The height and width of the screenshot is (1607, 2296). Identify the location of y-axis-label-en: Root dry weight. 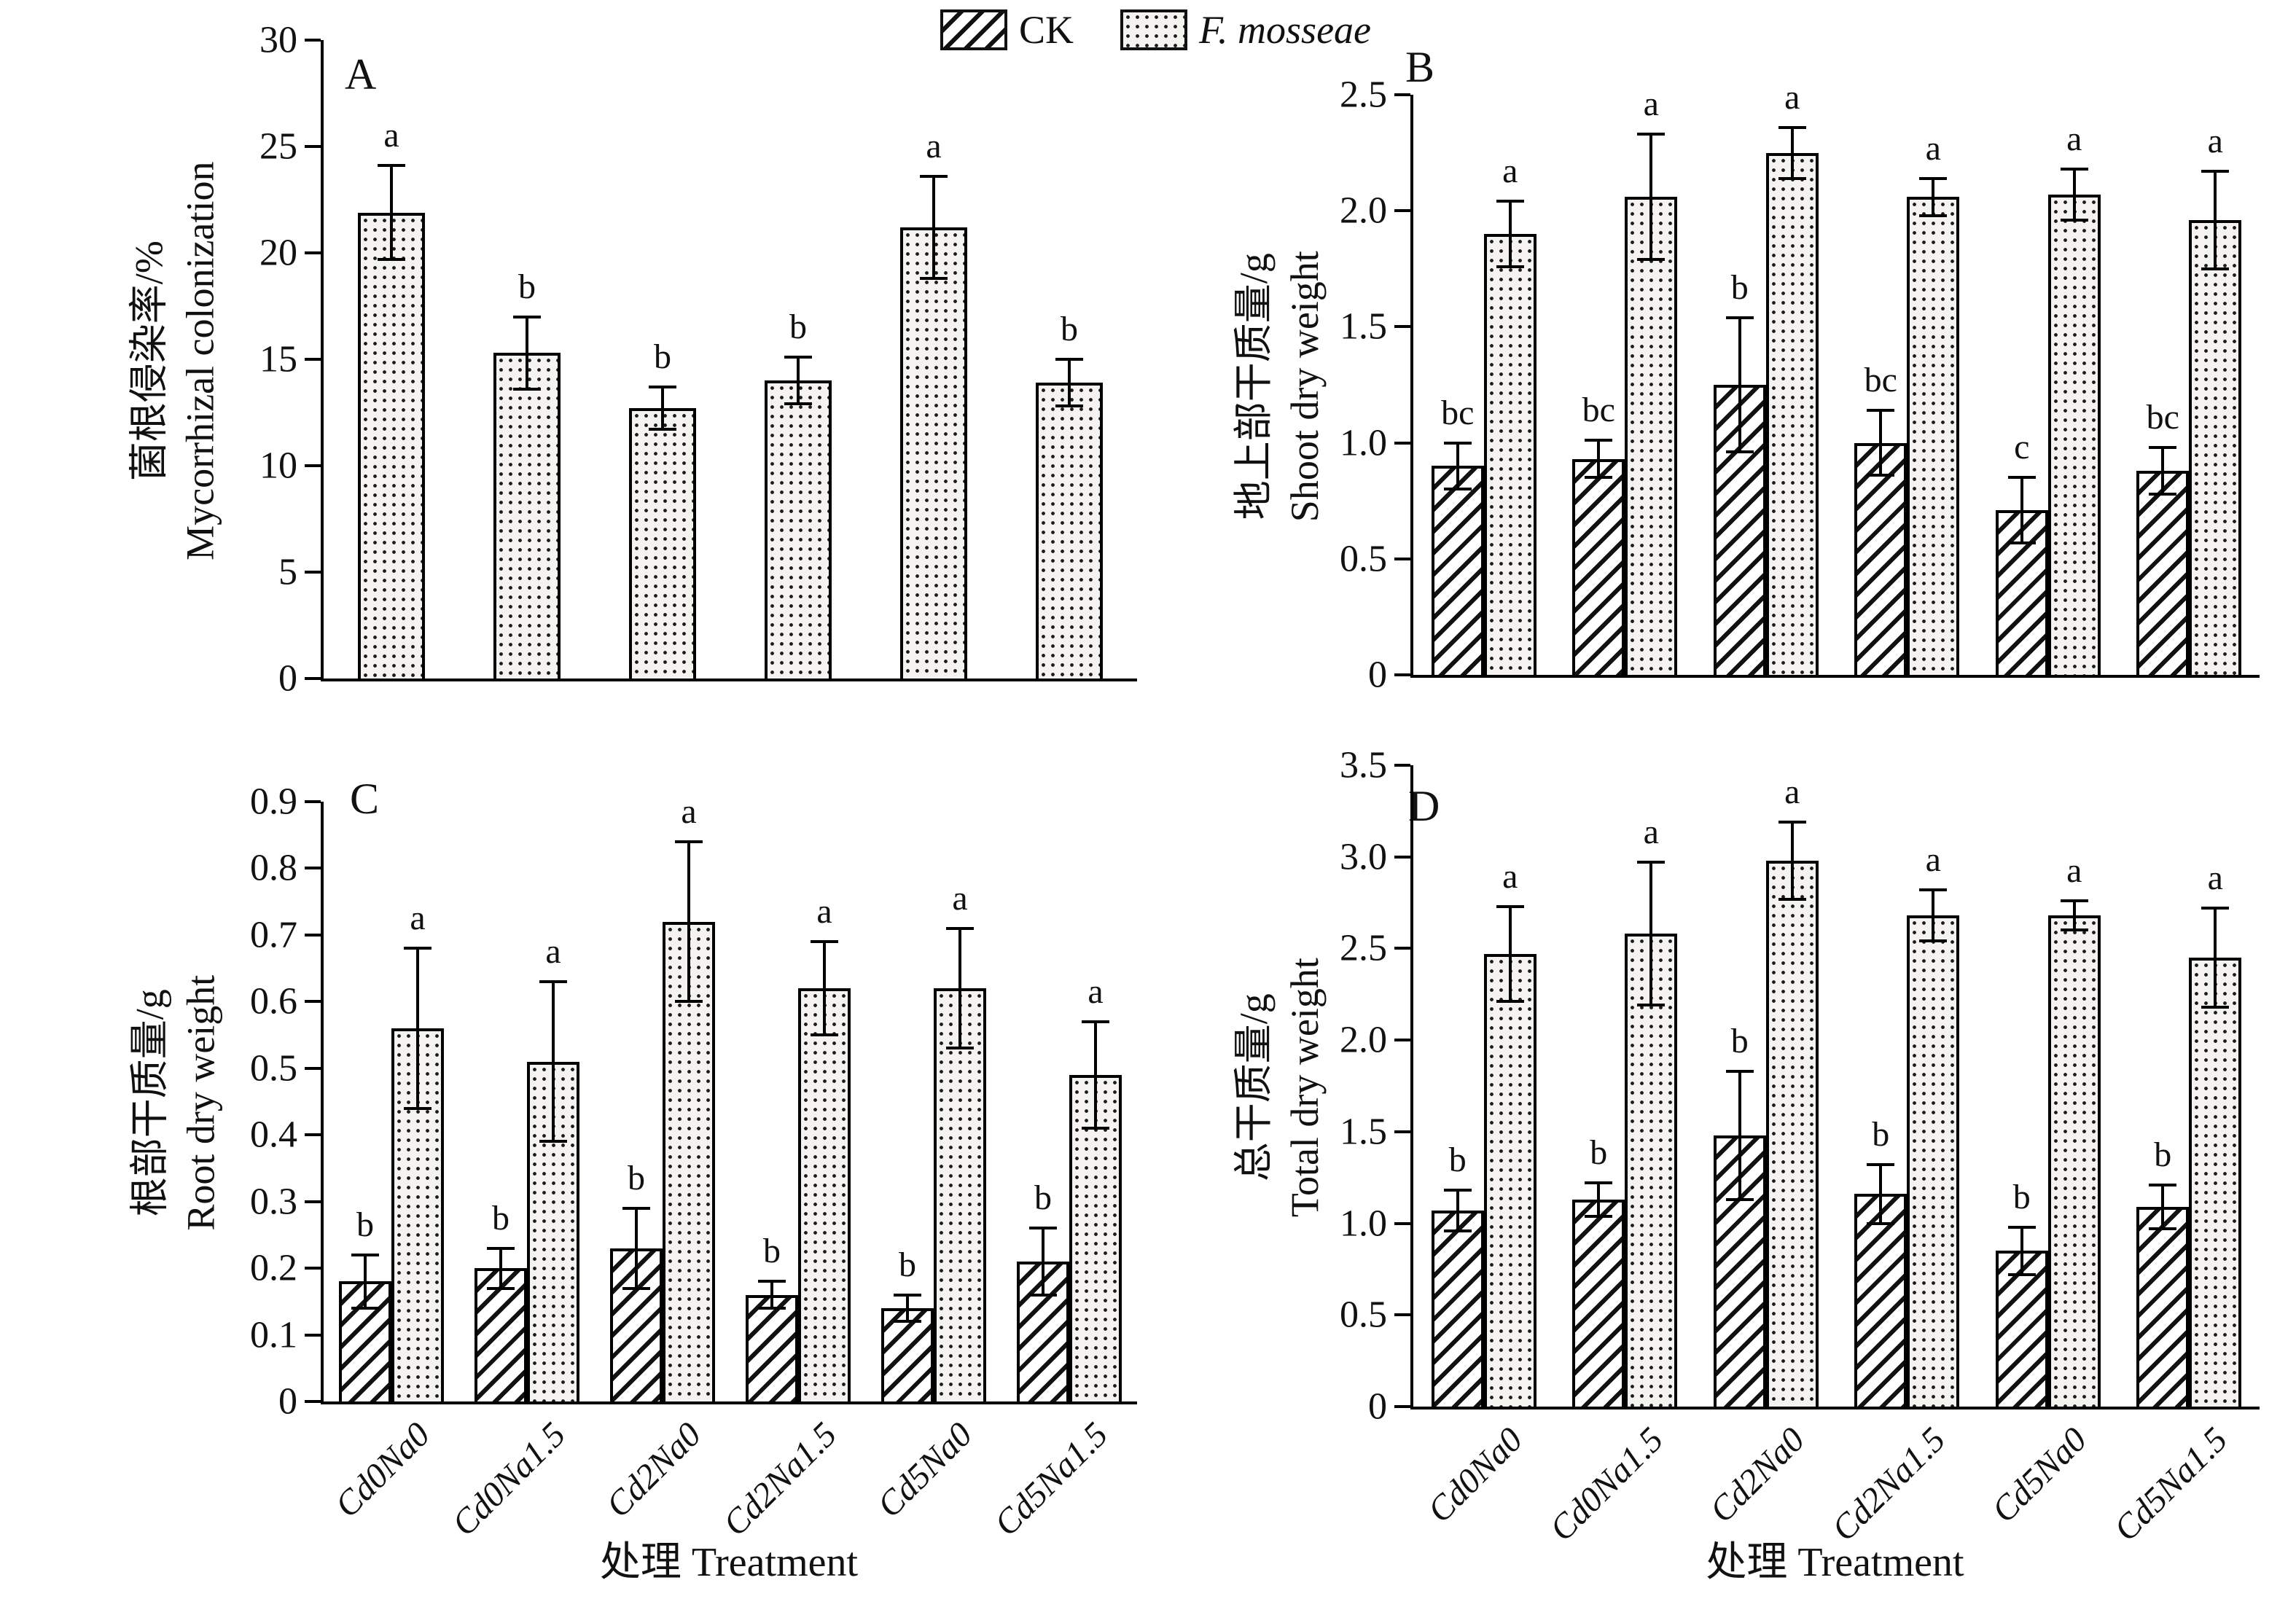
(201, 1103).